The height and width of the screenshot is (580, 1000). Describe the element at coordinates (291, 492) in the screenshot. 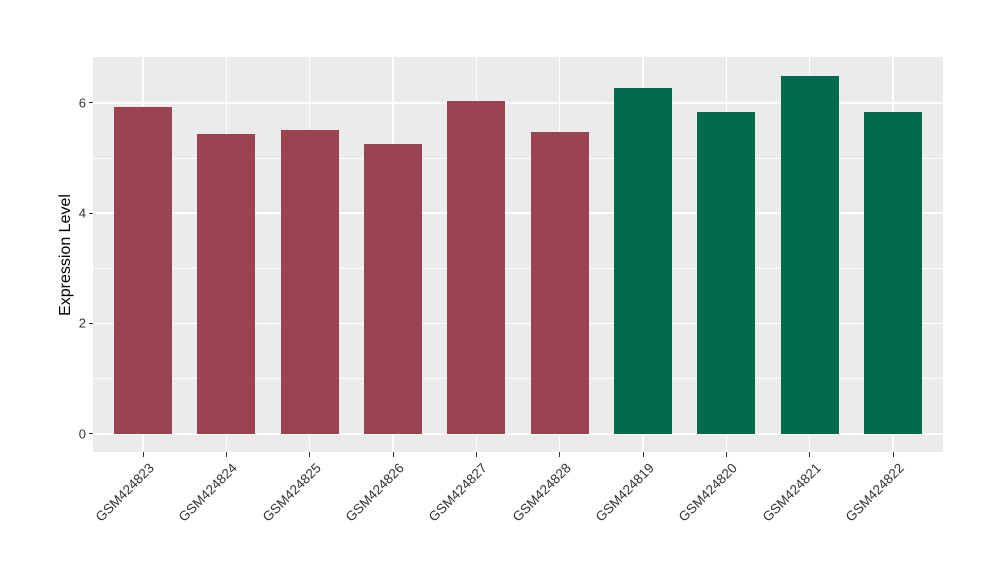

I see `x-tick-label-GSM424825: GSM424825` at that location.